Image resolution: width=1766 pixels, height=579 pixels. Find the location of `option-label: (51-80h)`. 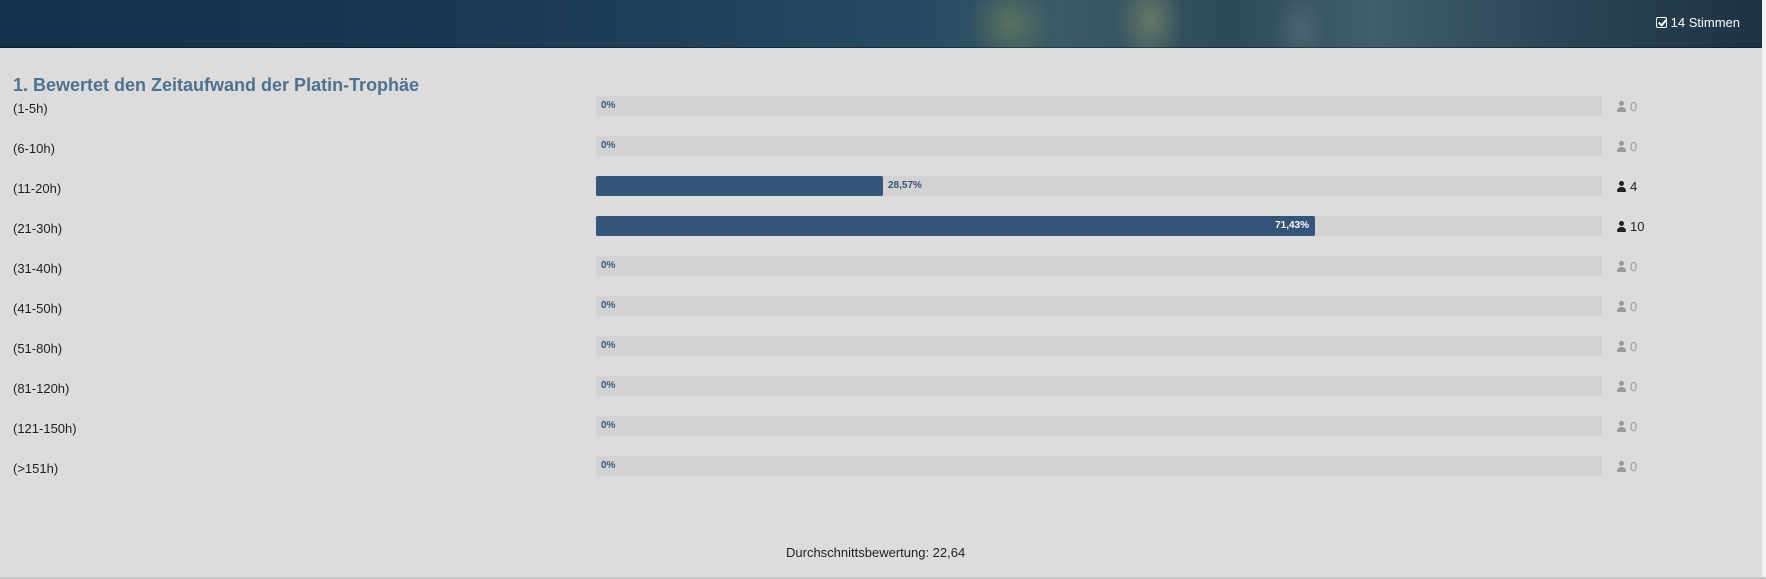

option-label: (51-80h) is located at coordinates (38, 348).